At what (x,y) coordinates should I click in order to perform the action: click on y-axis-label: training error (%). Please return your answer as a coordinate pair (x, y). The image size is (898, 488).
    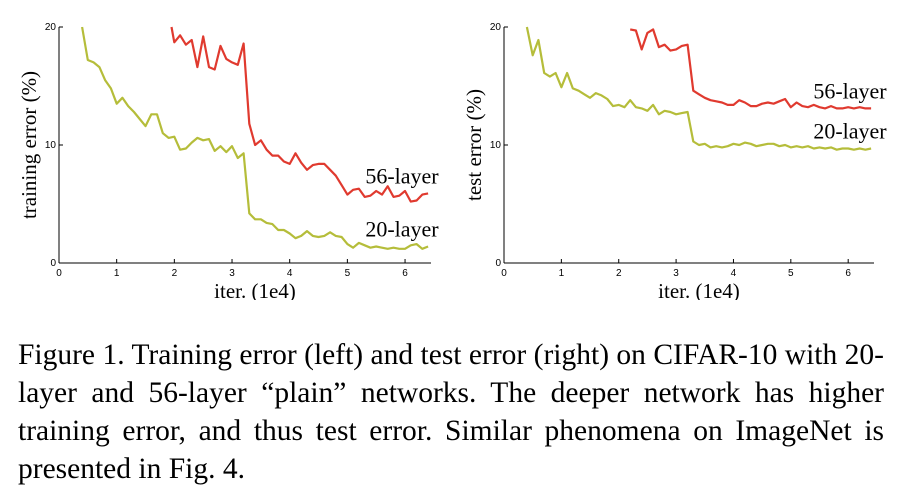
    Looking at the image, I should click on (29, 145).